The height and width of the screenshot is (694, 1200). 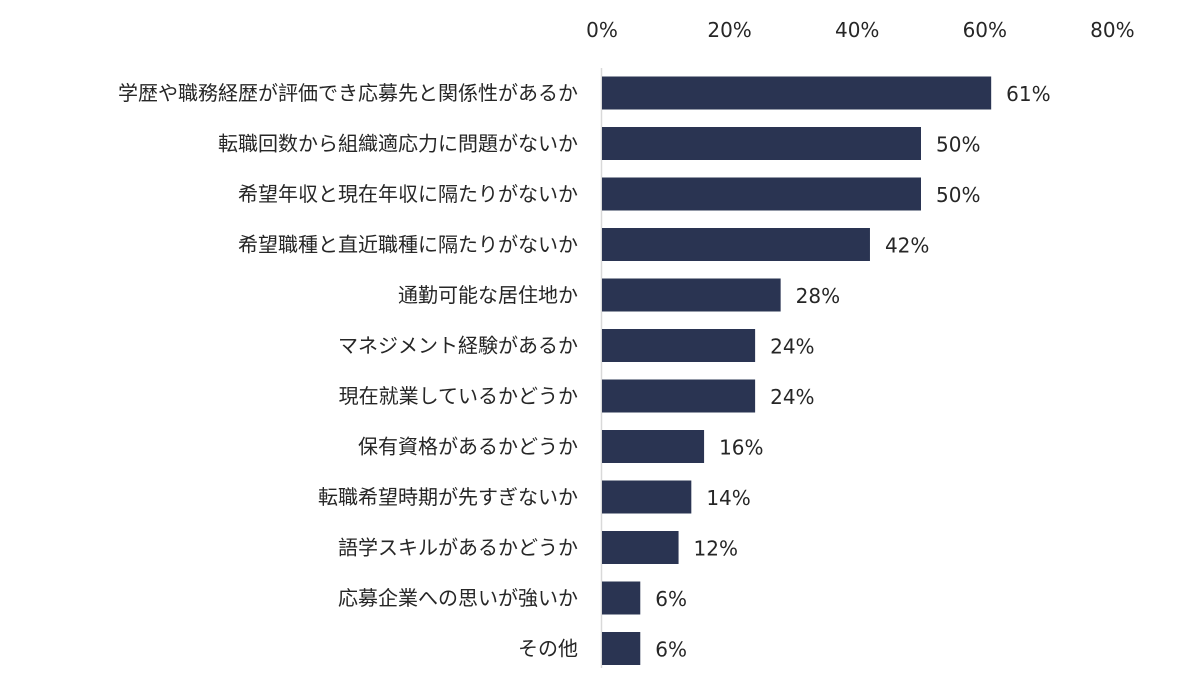 I want to click on category-label: 応募企業への思いが強いか, so click(x=458, y=598).